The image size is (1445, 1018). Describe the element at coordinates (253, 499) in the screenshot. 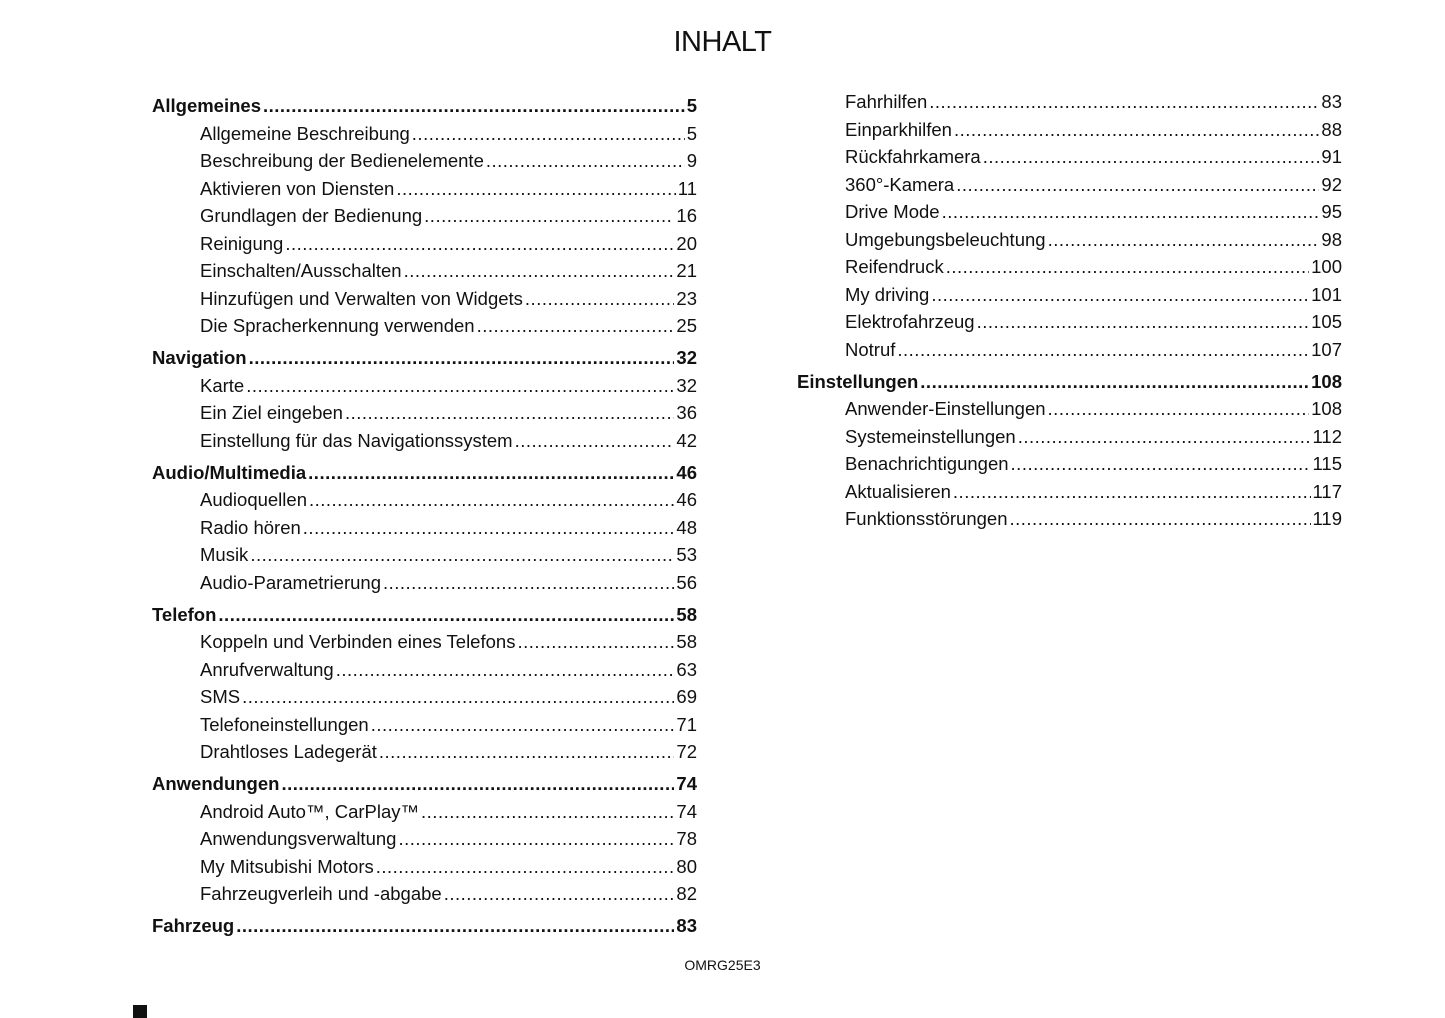

I see `toc-label: Audioquellen` at that location.